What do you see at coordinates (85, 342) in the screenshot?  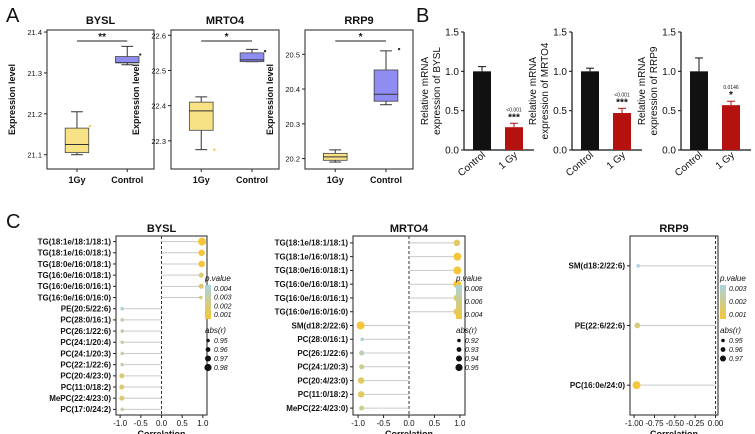 I see `lipid-label: PC(24:1/20:4)` at bounding box center [85, 342].